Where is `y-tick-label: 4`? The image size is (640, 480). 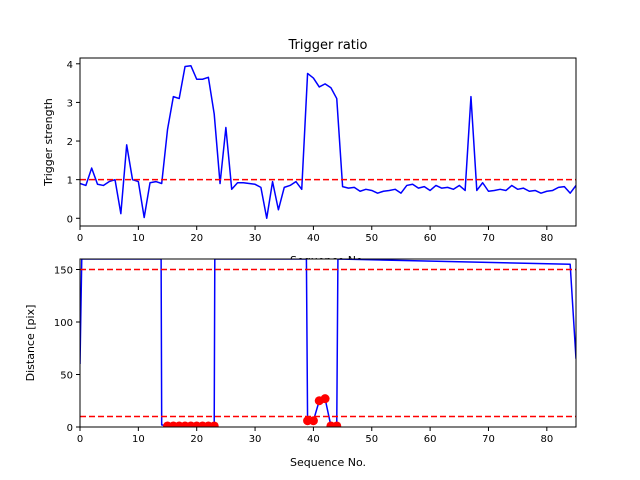 y-tick-label: 4 is located at coordinates (70, 65).